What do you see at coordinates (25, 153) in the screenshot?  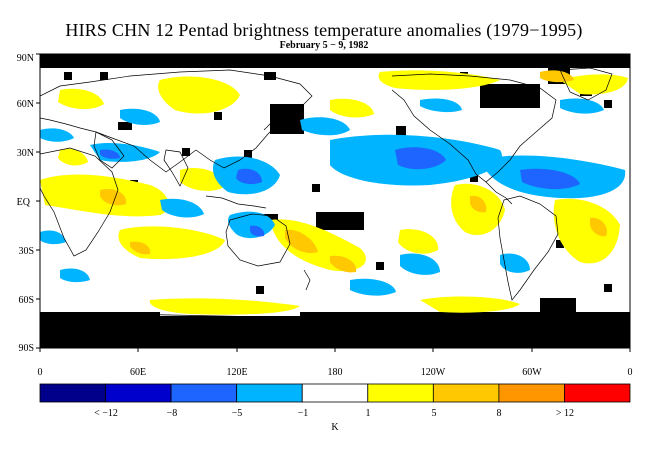 I see `lat-label-30n: 30N` at bounding box center [25, 153].